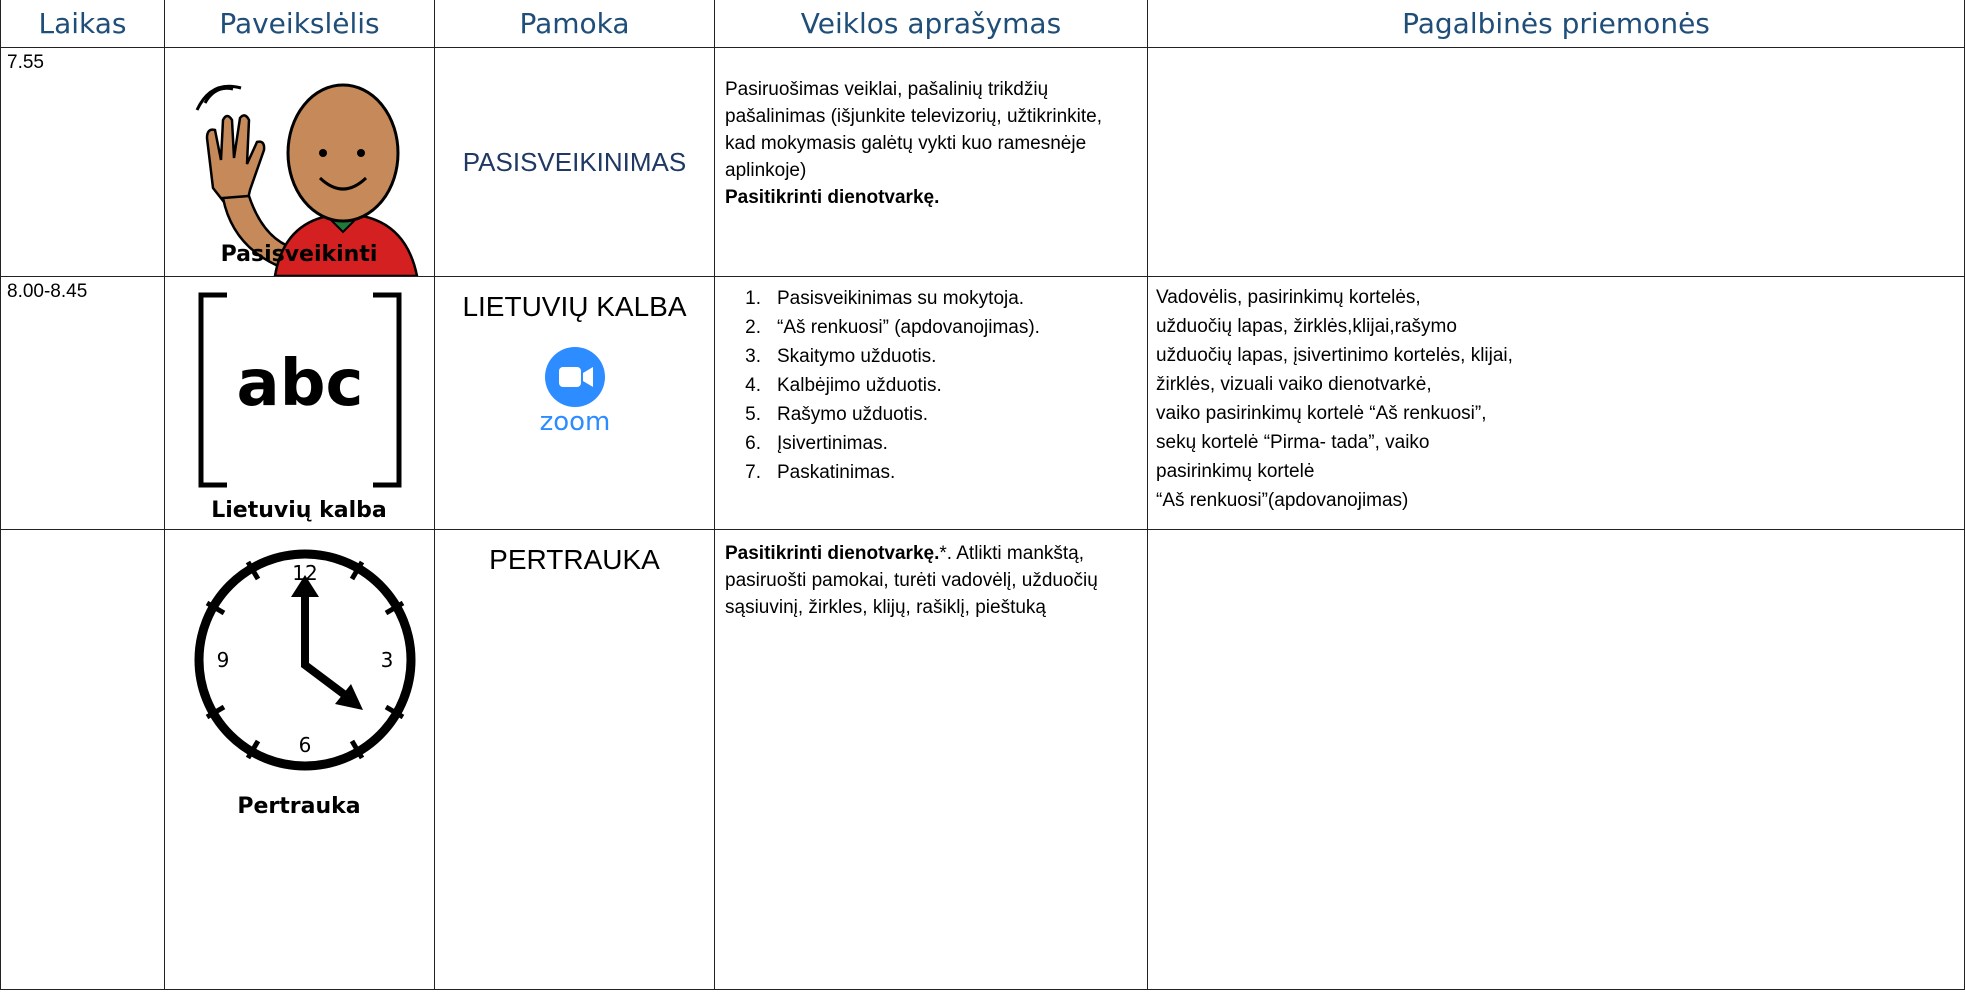  Describe the element at coordinates (1294, 384) in the screenshot. I see `resource-line: žirklės, vizuali vaiko dienotvarkė,` at that location.